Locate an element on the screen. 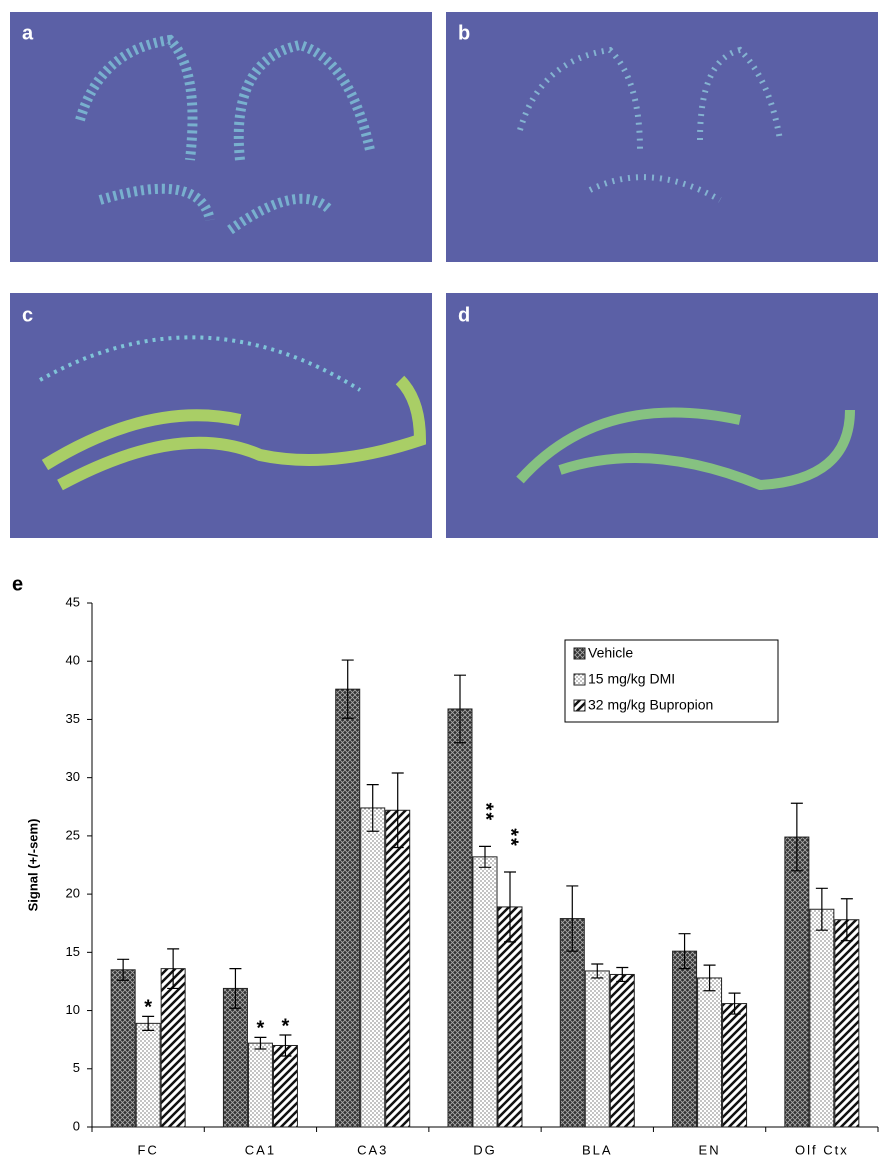 Image resolution: width=889 pixels, height=1173 pixels. x-tick-label: EN is located at coordinates (710, 1149).